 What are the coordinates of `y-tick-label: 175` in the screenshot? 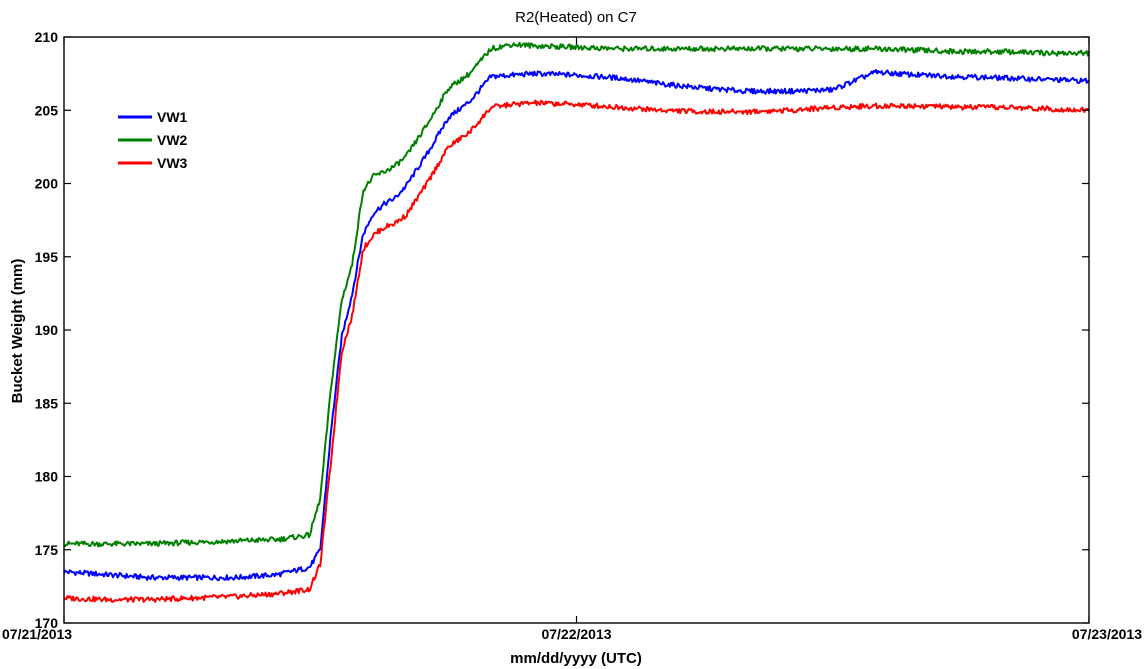 It's located at (47, 550).